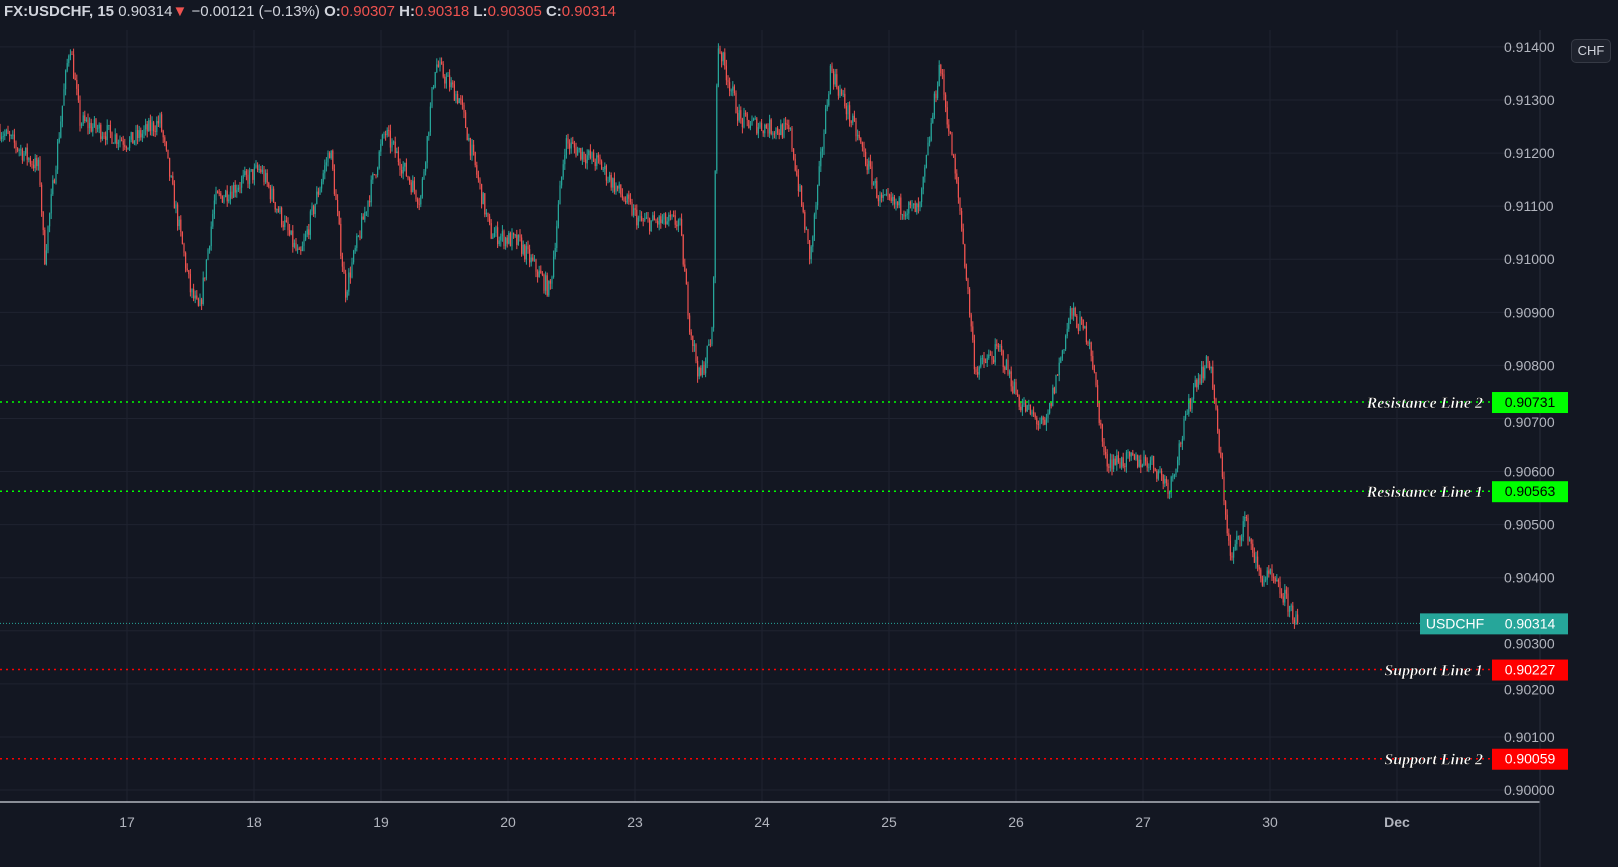 The height and width of the screenshot is (867, 1618). I want to click on open-value: 0.90307, so click(367, 11).